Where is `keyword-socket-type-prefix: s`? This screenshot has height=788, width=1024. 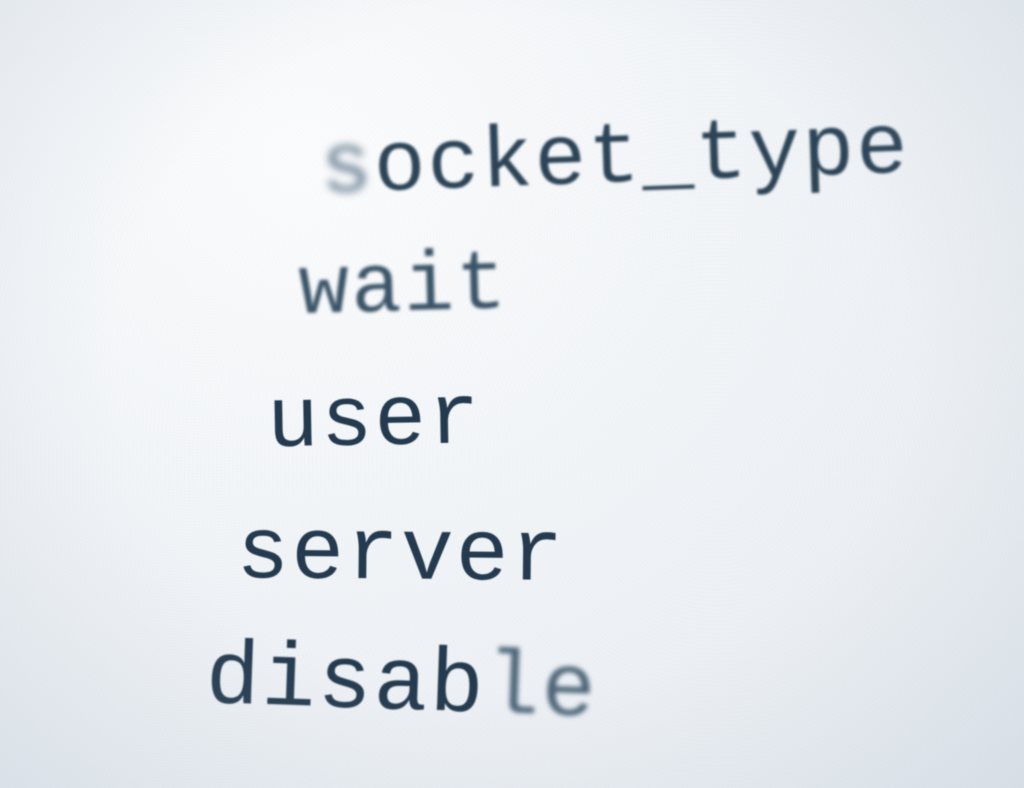
keyword-socket-type-prefix: s is located at coordinates (347, 168).